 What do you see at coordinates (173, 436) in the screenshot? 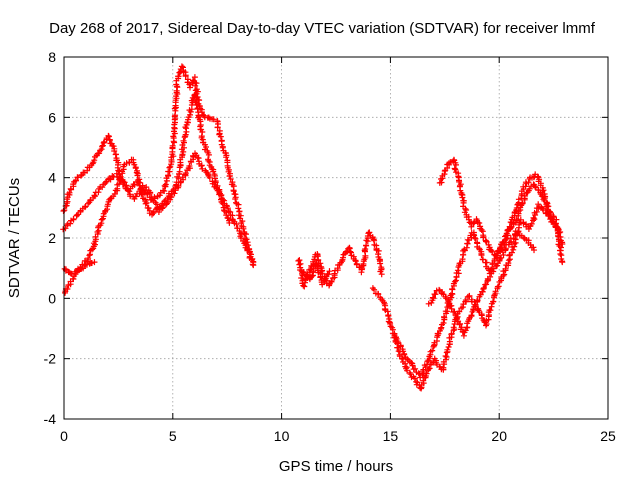
I see `x-tick-label: 5` at bounding box center [173, 436].